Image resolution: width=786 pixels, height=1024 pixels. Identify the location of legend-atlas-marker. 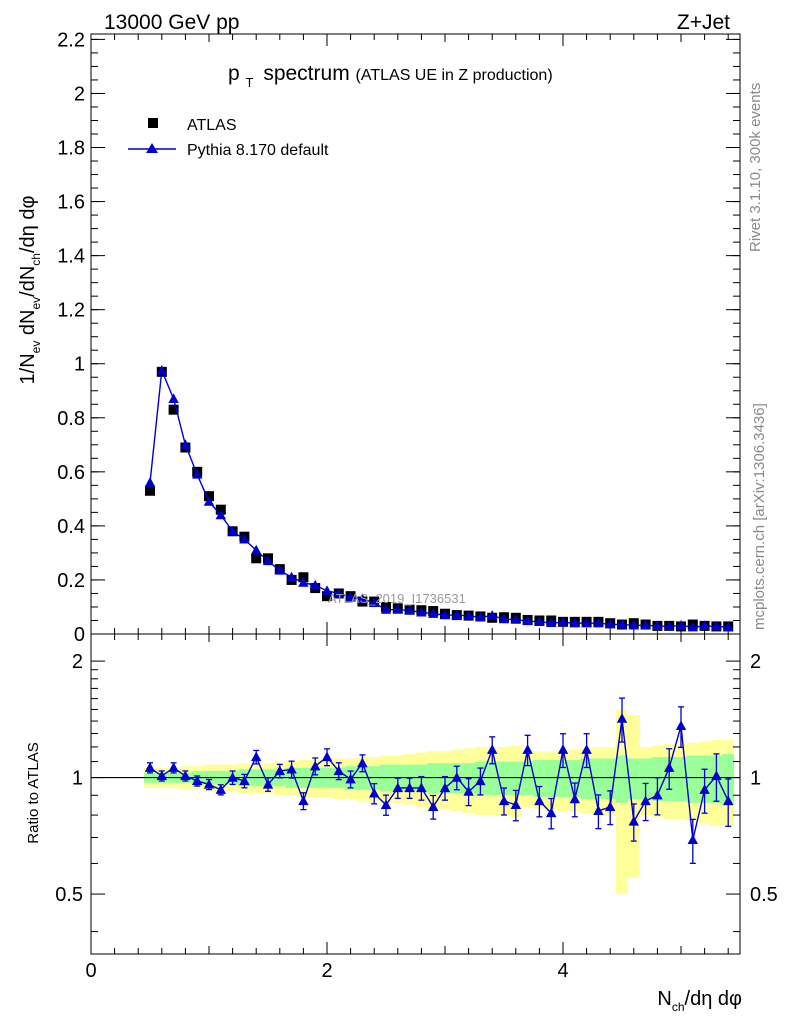
(153, 123).